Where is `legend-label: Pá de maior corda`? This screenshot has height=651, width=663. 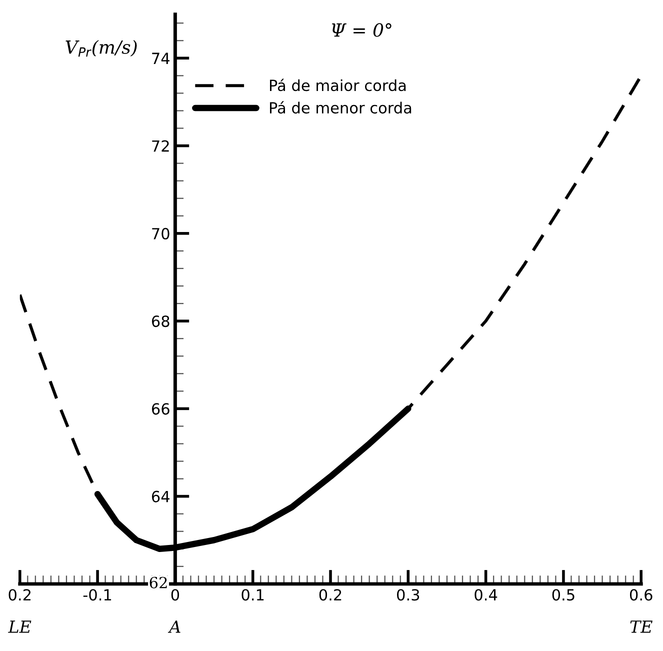 legend-label: Pá de maior corda is located at coordinates (338, 85).